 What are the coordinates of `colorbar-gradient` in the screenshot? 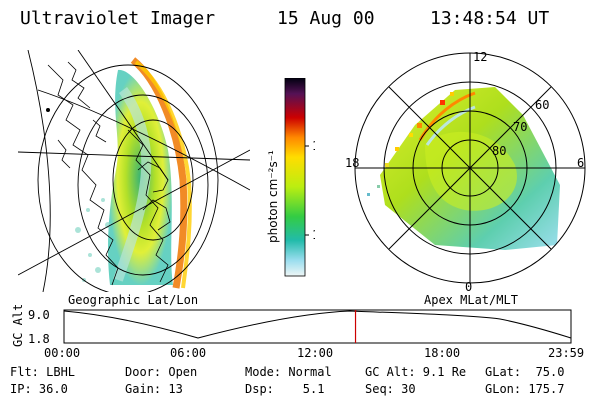 It's located at (295, 177).